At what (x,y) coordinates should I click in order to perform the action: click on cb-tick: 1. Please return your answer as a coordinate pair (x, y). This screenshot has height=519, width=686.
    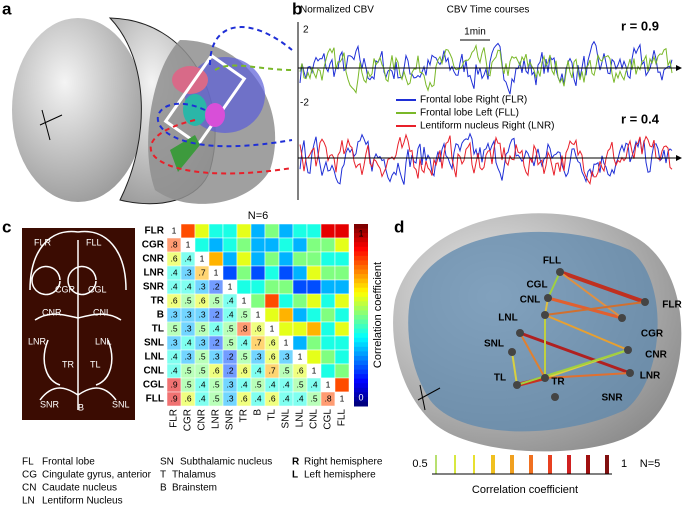
    Looking at the image, I should click on (360, 233).